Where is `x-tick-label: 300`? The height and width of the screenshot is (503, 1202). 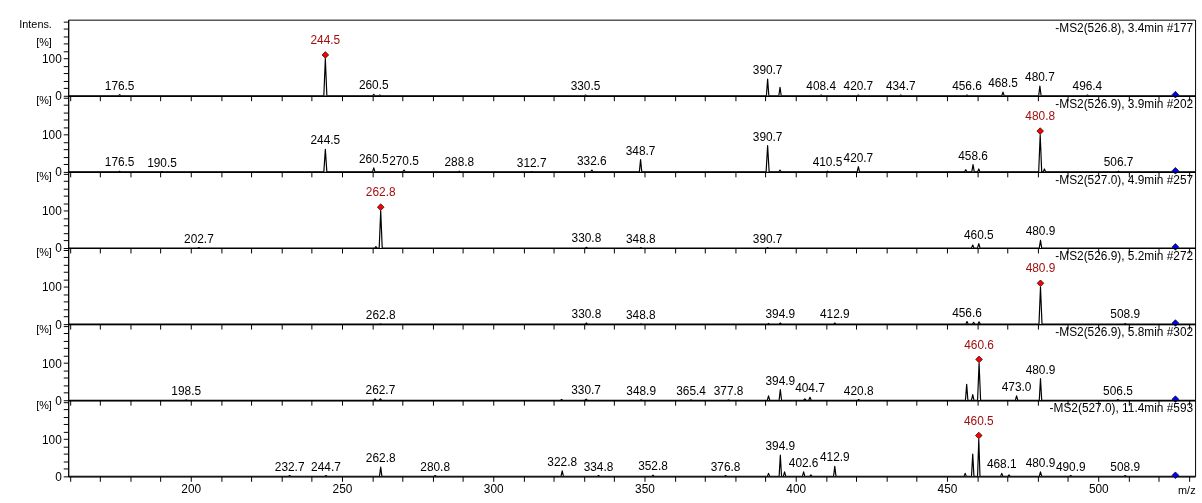 x-tick-label: 300 is located at coordinates (494, 488).